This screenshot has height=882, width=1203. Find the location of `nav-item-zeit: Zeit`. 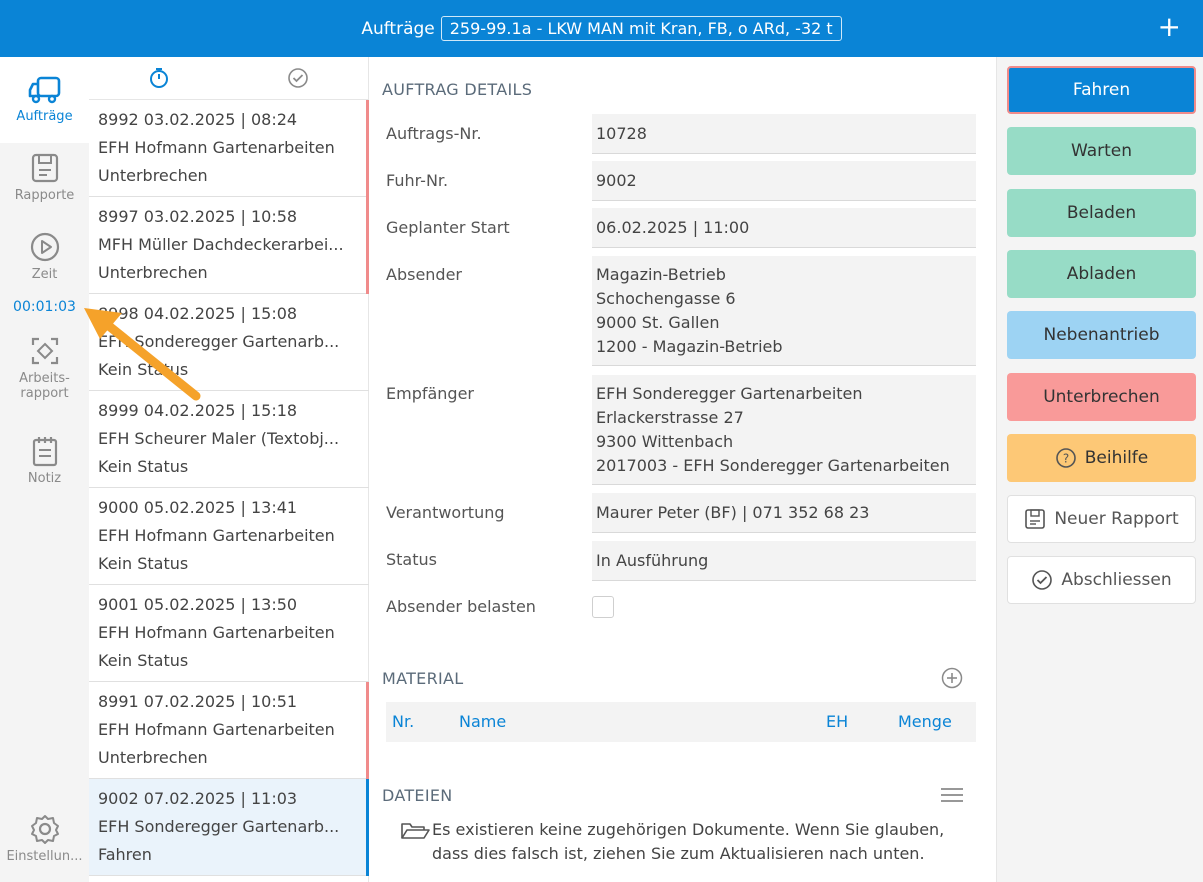

nav-item-zeit: Zeit is located at coordinates (44, 256).